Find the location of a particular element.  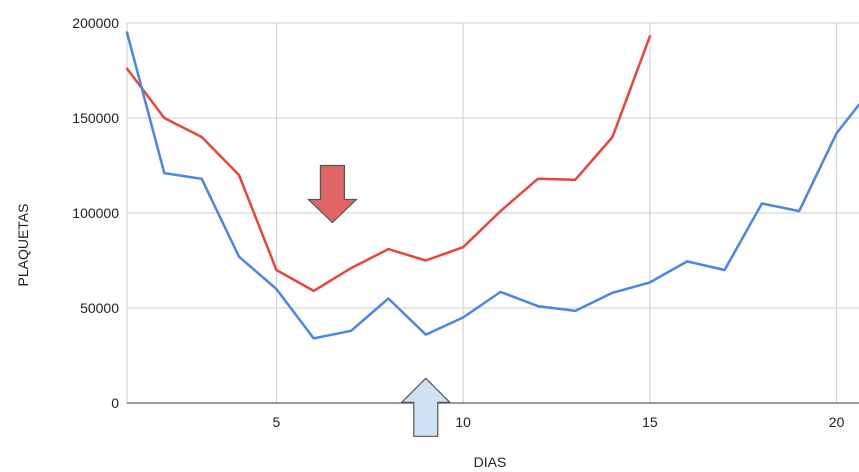

annotation-layer is located at coordinates (379, 300).